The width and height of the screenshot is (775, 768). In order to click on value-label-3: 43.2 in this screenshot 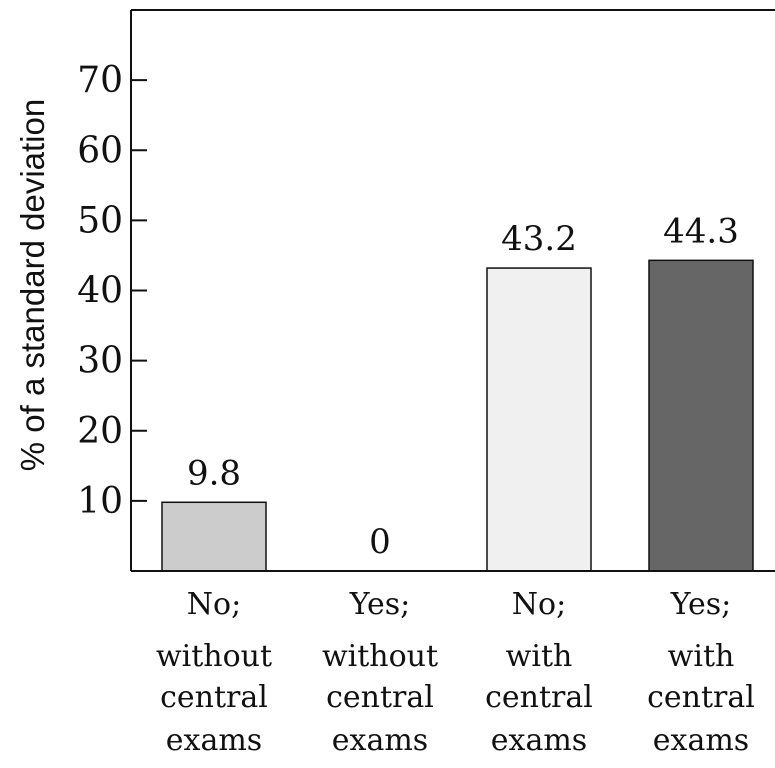, I will do `click(539, 239)`.